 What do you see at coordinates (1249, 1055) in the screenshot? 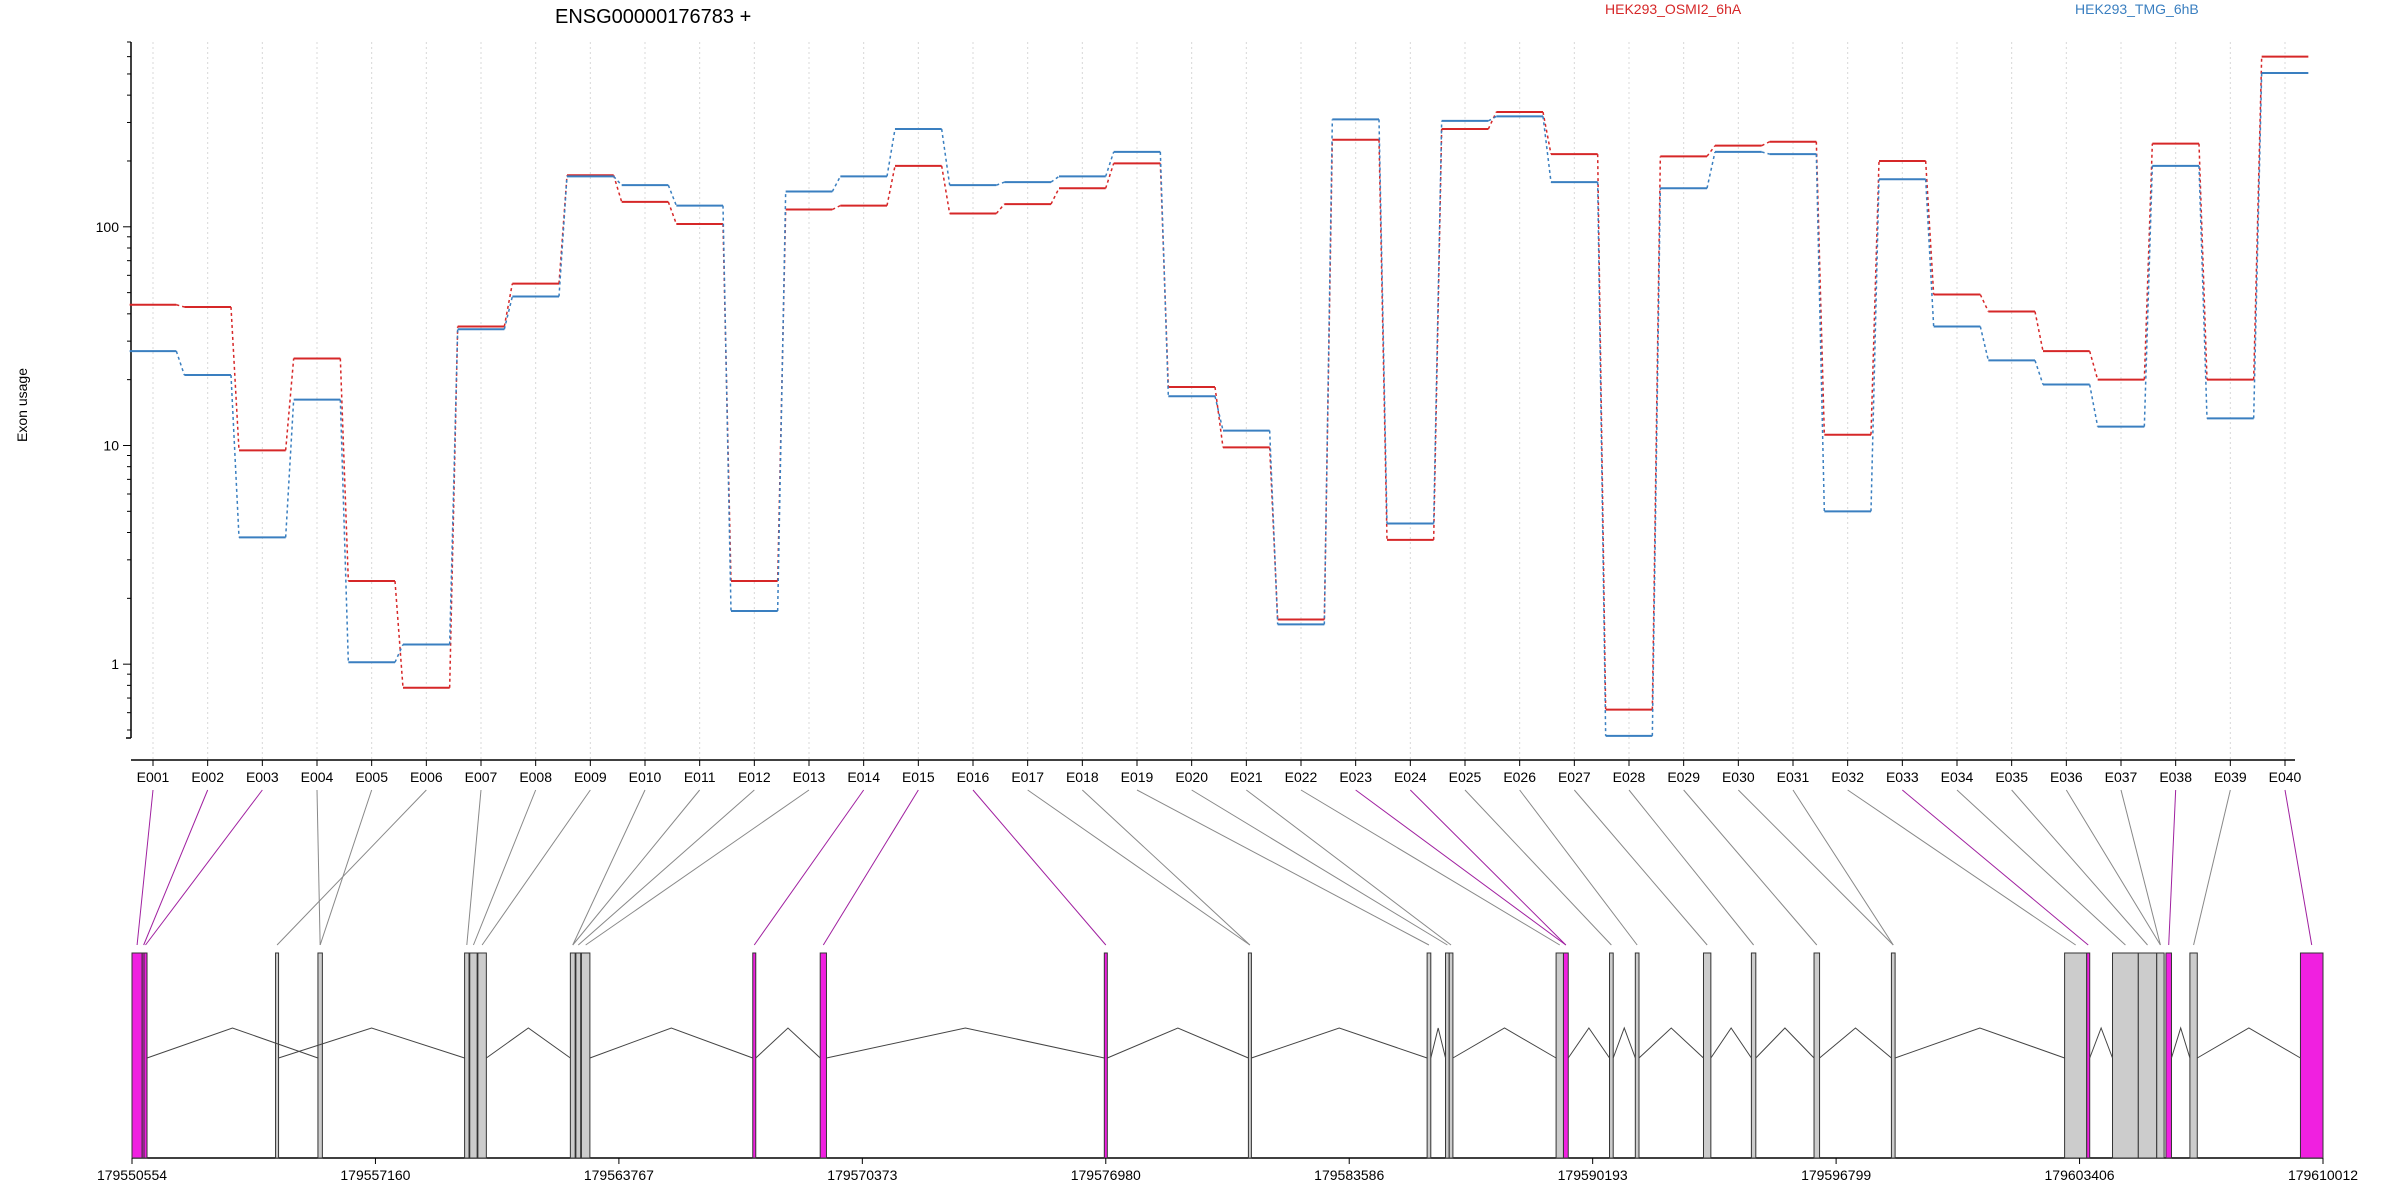
I see `gene-exon-e015` at bounding box center [1249, 1055].